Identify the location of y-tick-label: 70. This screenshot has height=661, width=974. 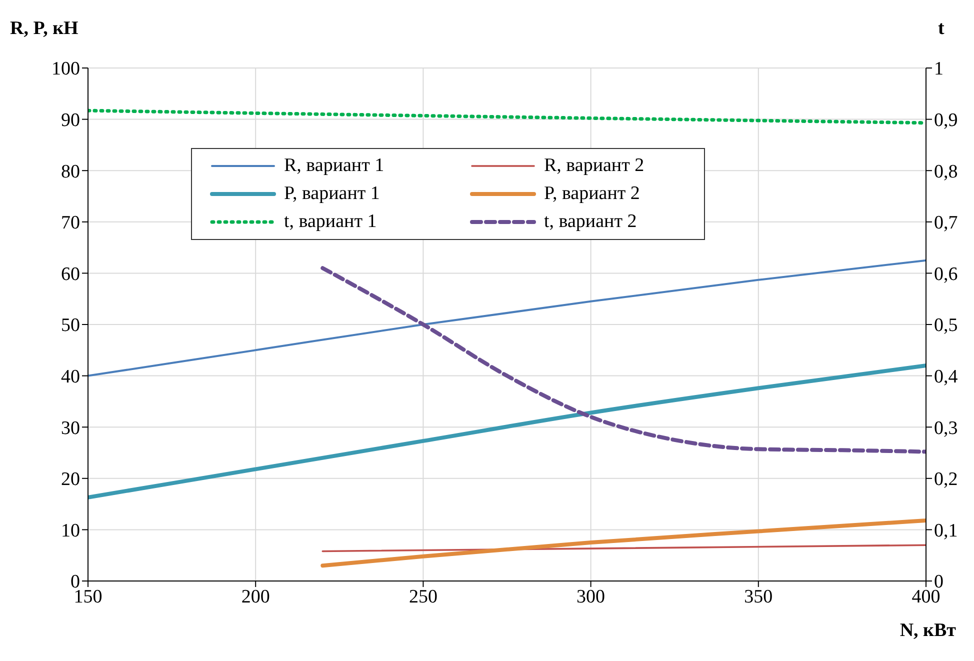
(70, 223).